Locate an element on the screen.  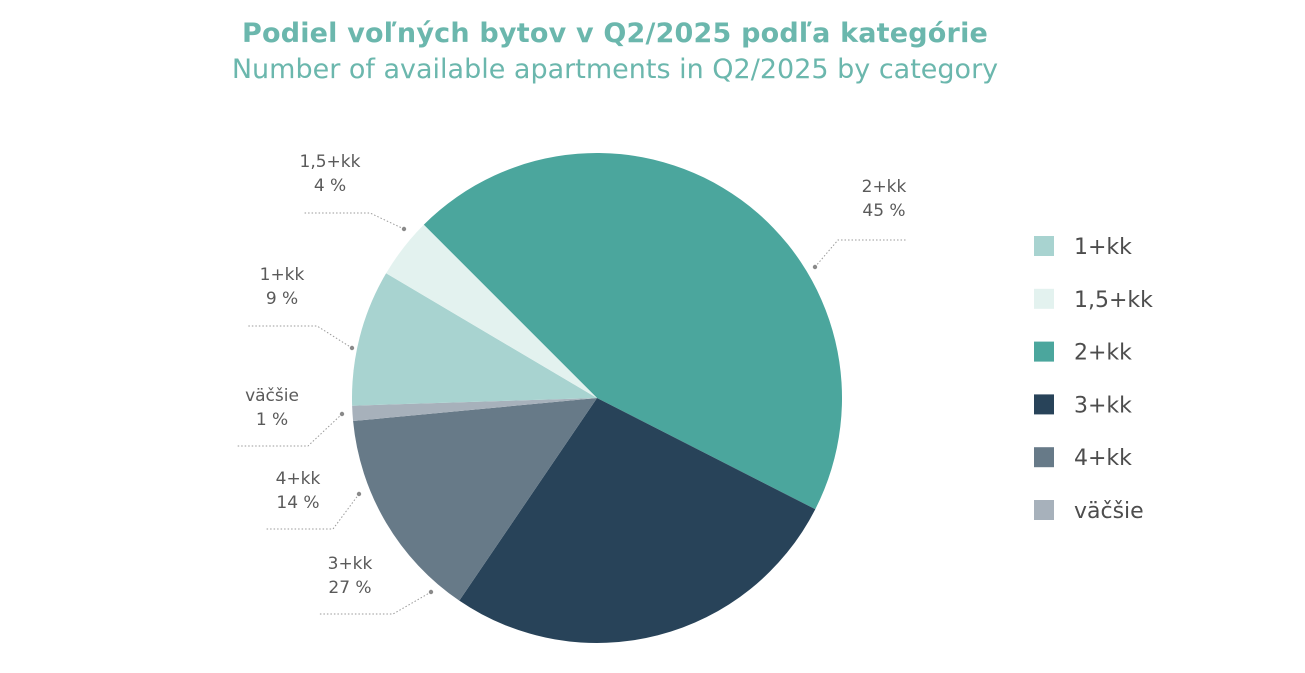
slice-percent-label: 14 % is located at coordinates (297, 503).